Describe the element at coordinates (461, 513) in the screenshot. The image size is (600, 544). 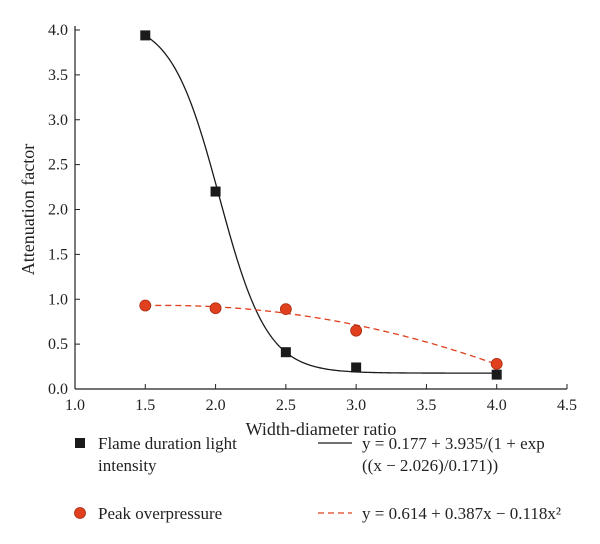
I see `legend-equation-2: y = 0.614 + 0.387x − 0.118x²` at that location.